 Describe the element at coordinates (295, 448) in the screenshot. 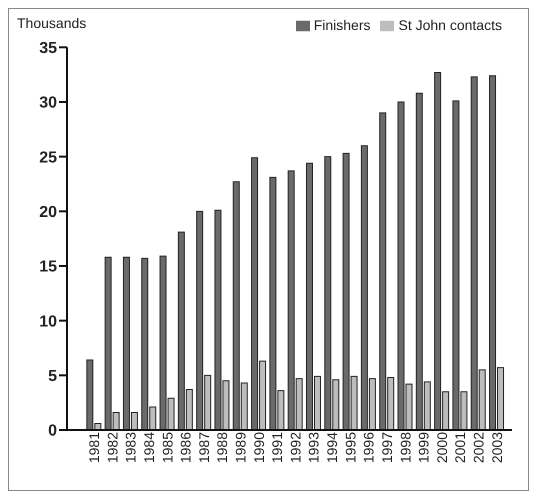

I see `x-tick-label: 1992` at that location.